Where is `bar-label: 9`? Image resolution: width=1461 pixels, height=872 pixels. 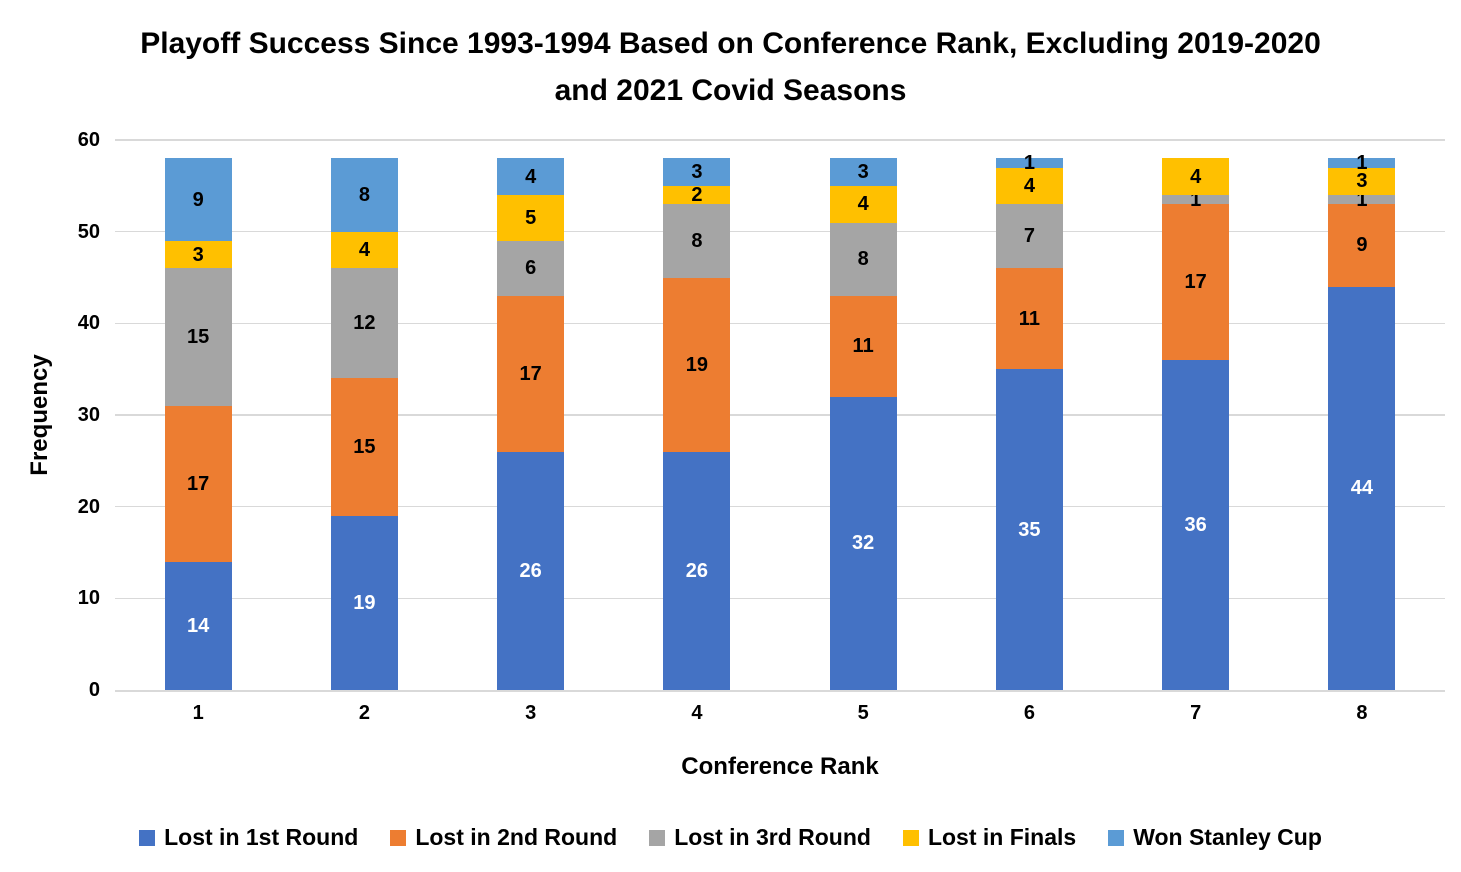
bar-label: 9 is located at coordinates (1362, 245).